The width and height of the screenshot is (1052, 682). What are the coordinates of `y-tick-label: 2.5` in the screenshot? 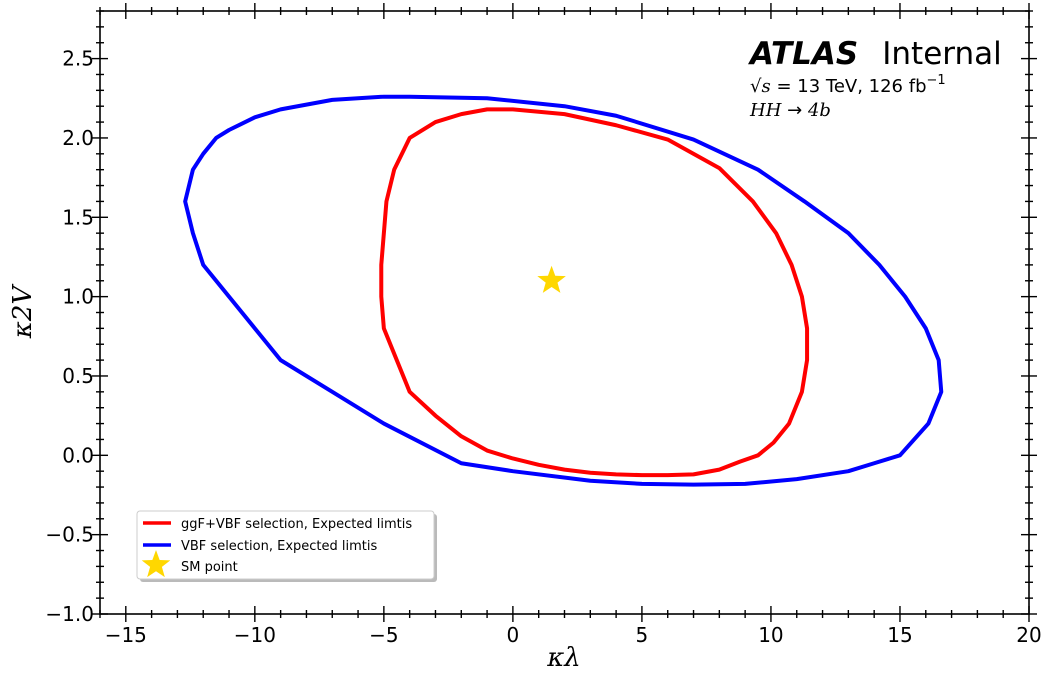 It's located at (78, 59).